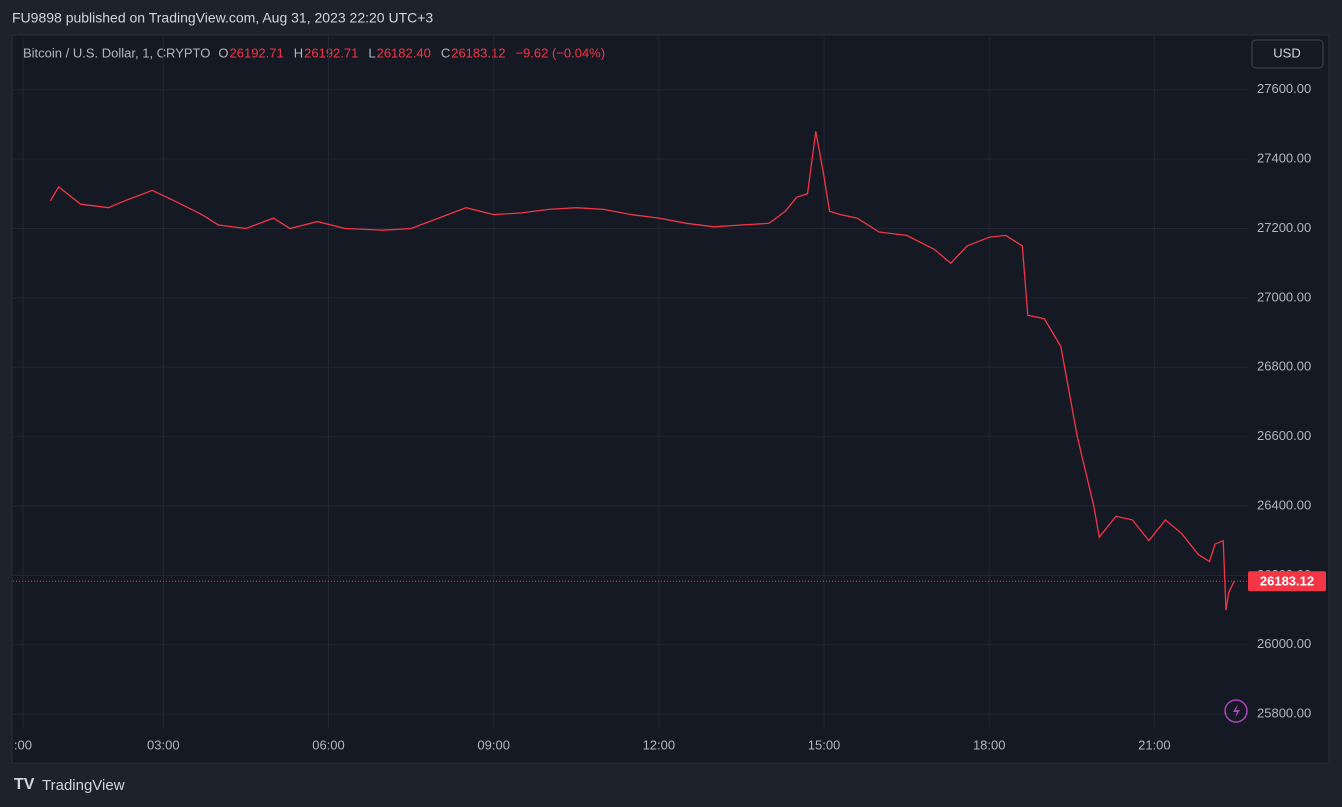  Describe the element at coordinates (989, 744) in the screenshot. I see `x-tick-label: 18:00` at that location.